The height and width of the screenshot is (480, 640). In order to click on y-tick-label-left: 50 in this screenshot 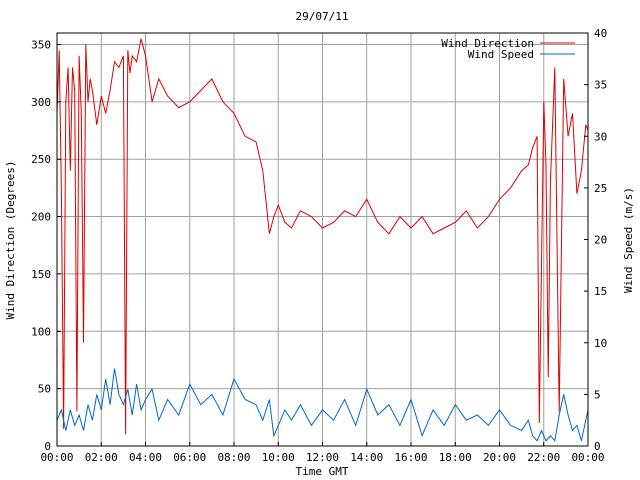, I will do `click(44, 389)`.